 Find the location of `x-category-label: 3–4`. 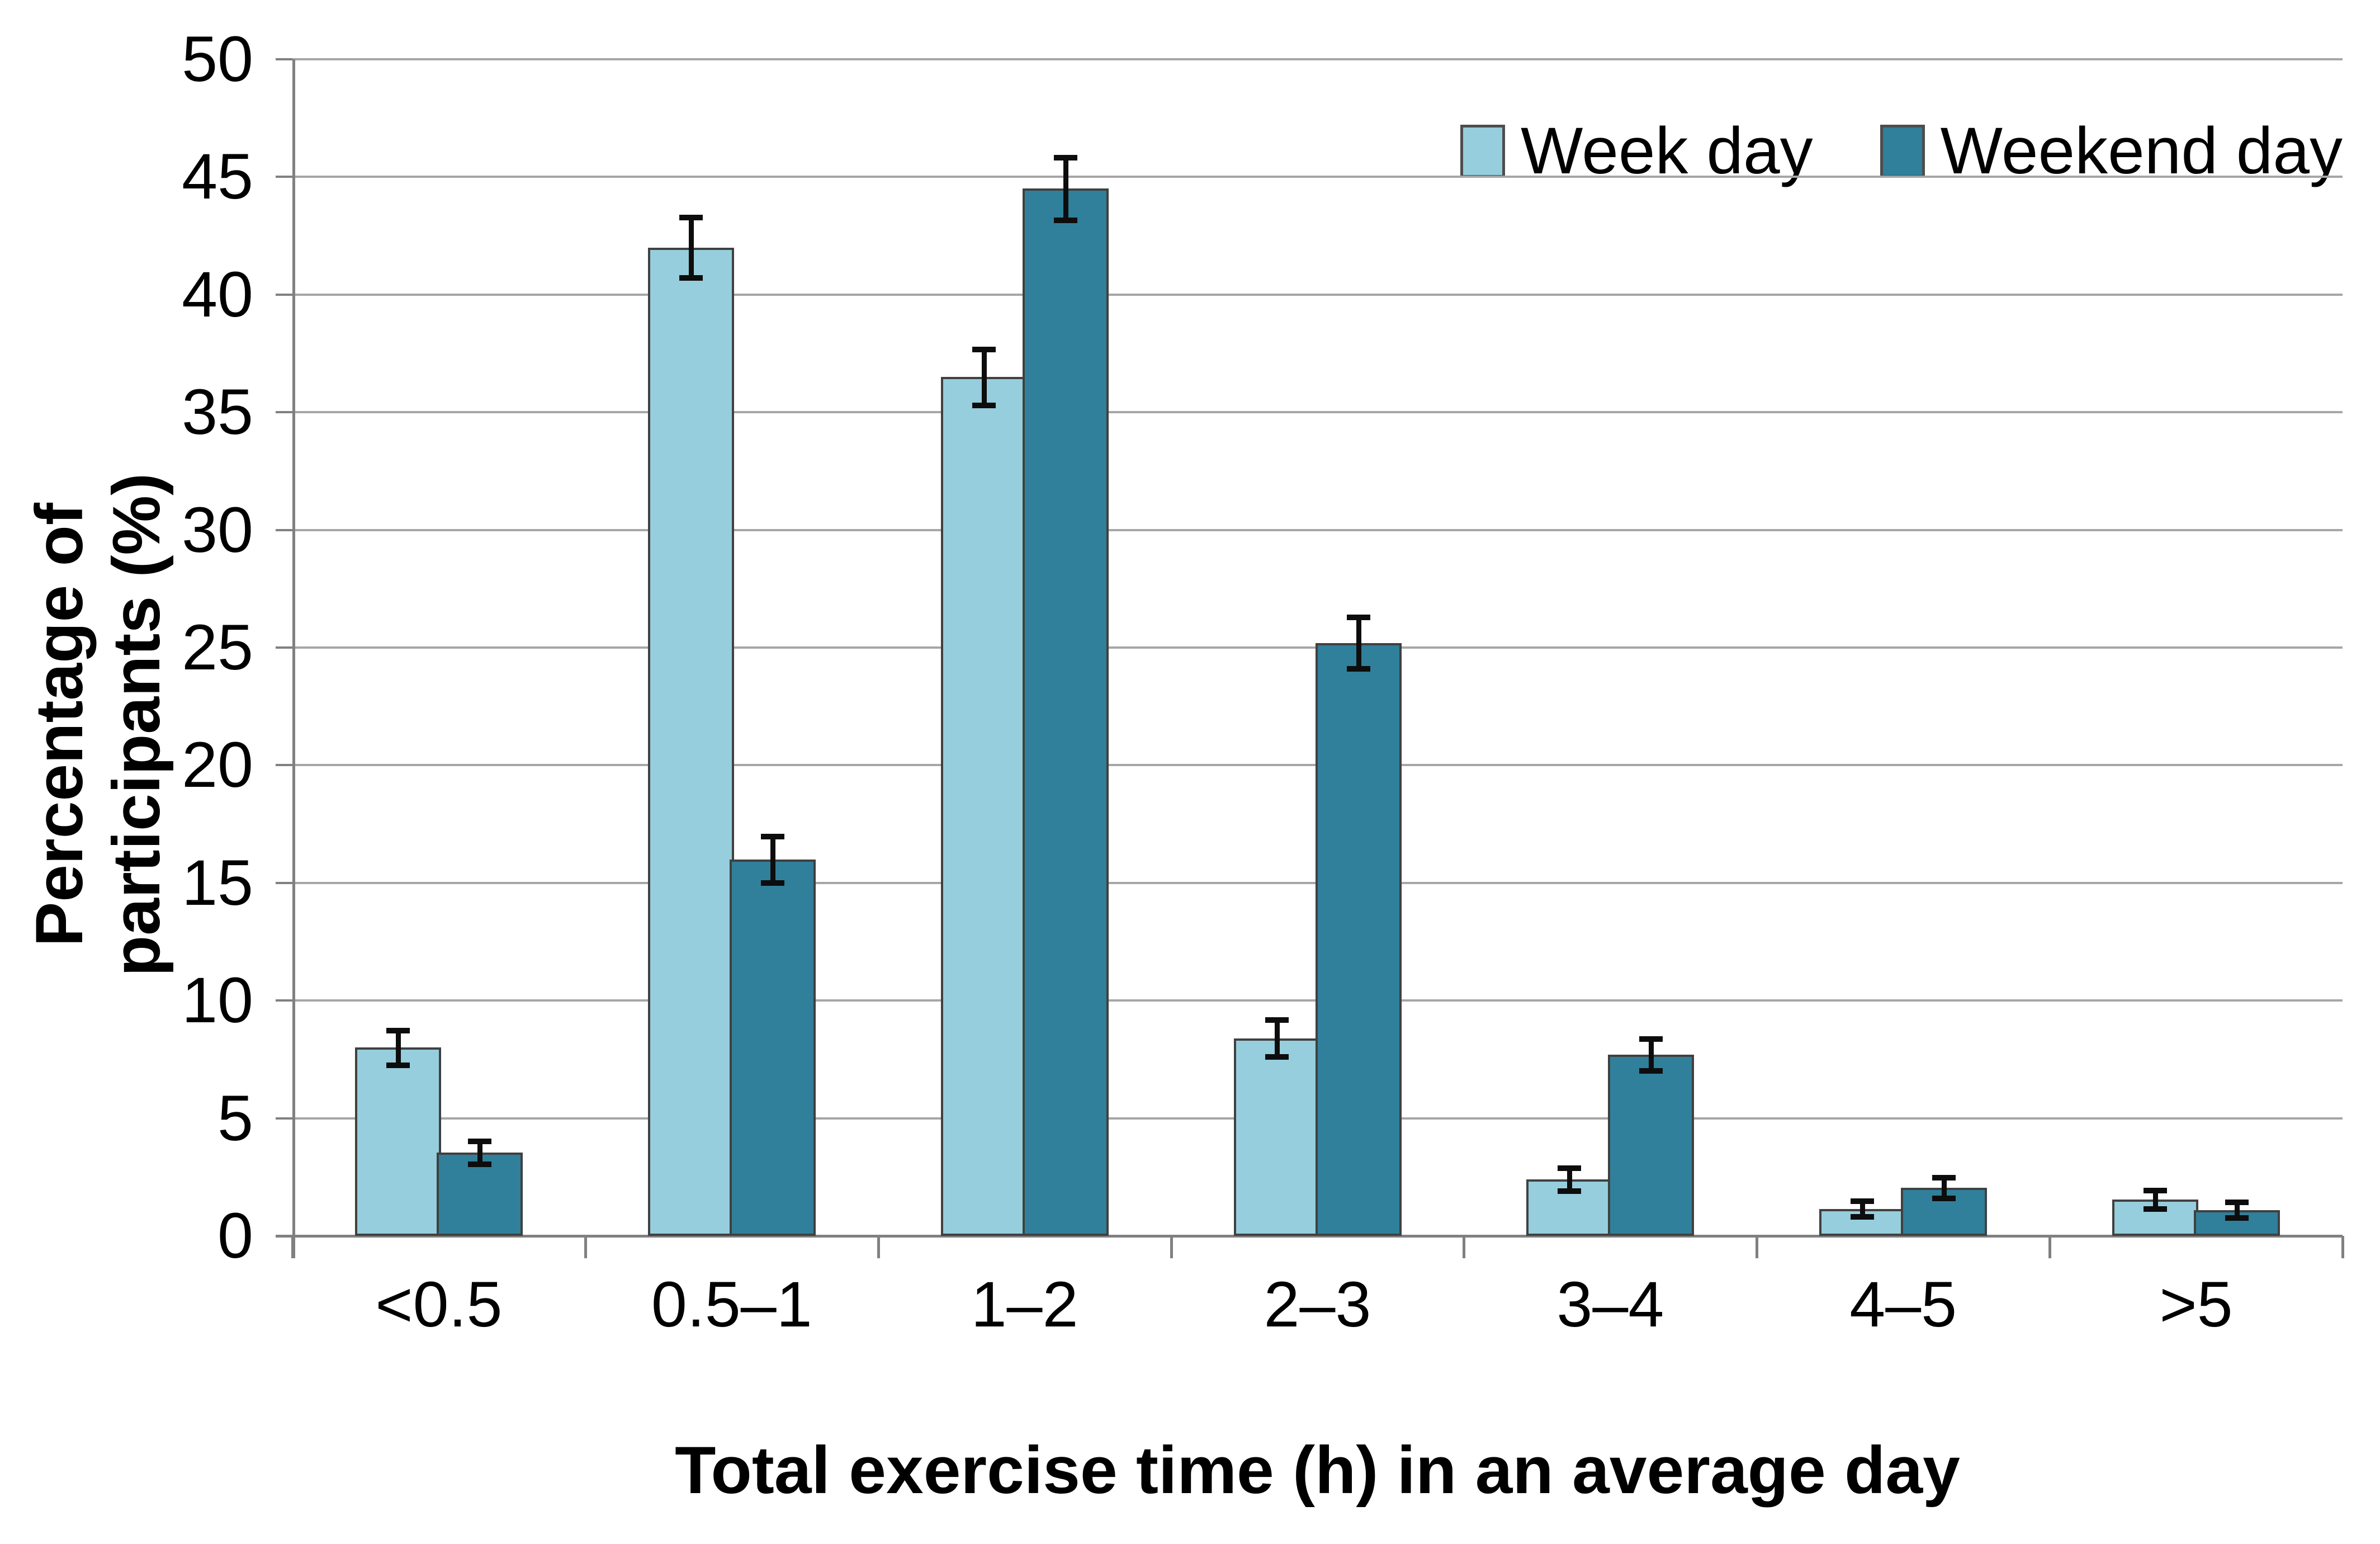

x-category-label: 3–4 is located at coordinates (1610, 1304).